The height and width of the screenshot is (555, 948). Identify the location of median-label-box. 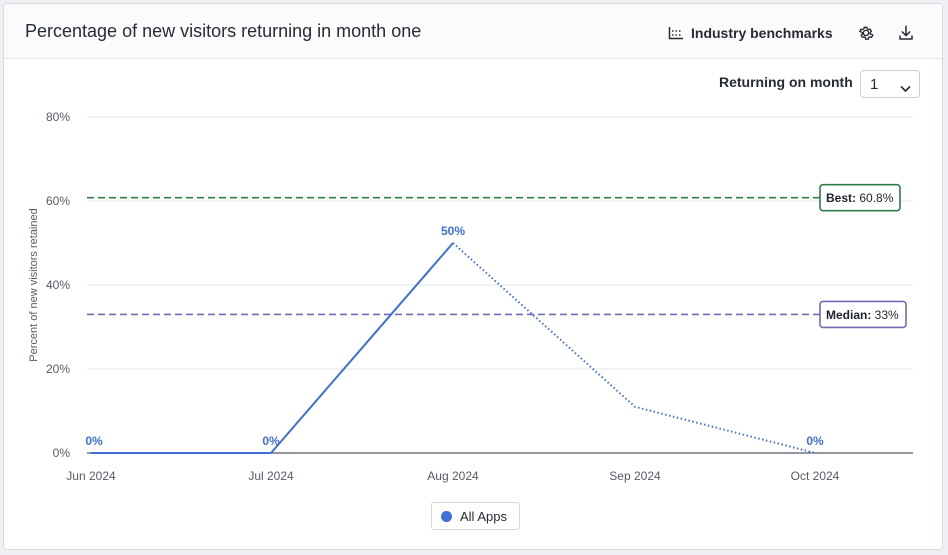
(863, 314).